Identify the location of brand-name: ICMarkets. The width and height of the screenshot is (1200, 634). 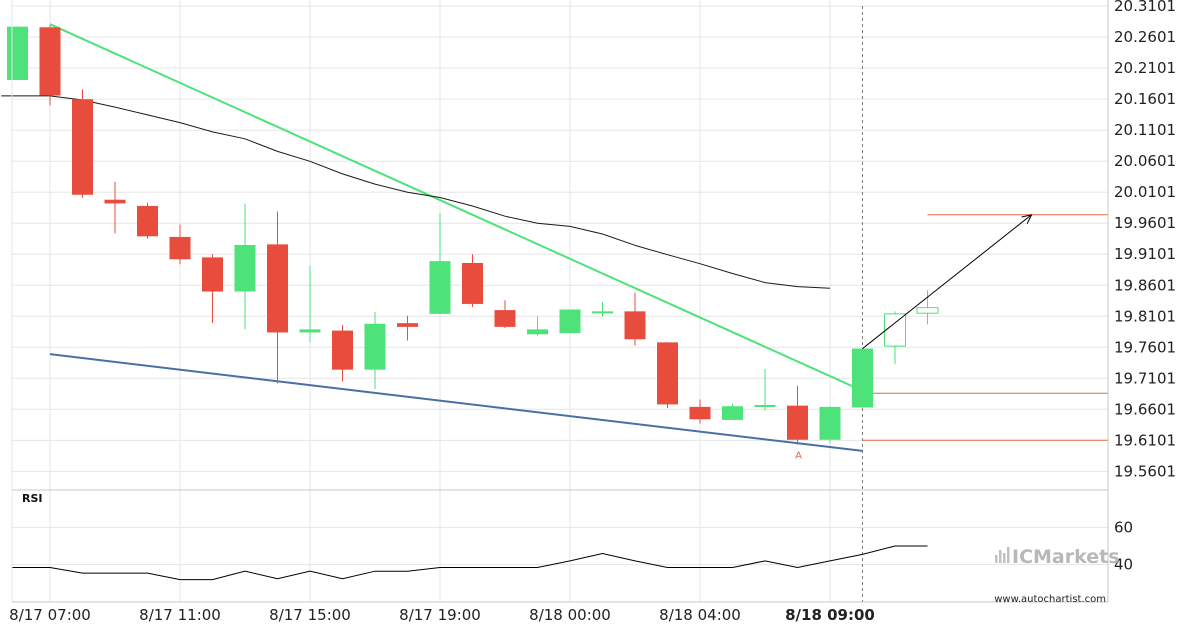
(1066, 557).